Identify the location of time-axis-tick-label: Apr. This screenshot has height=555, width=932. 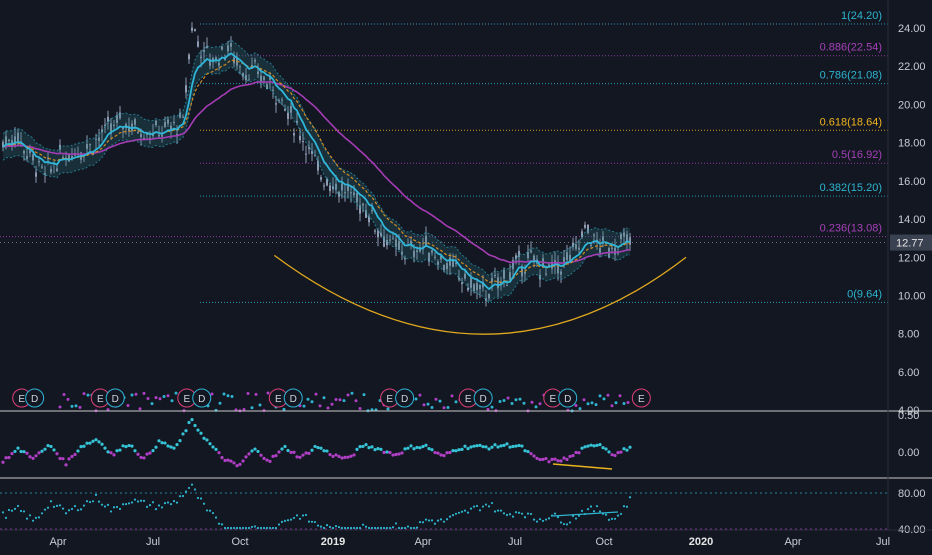
(57, 542).